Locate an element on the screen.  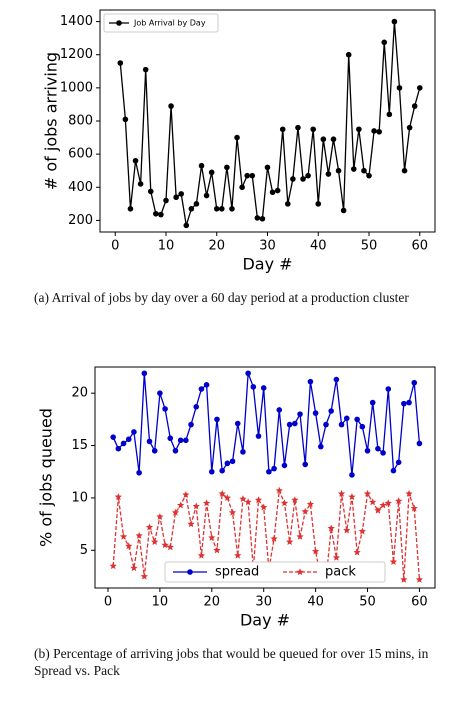
series-line is located at coordinates (266, 535).